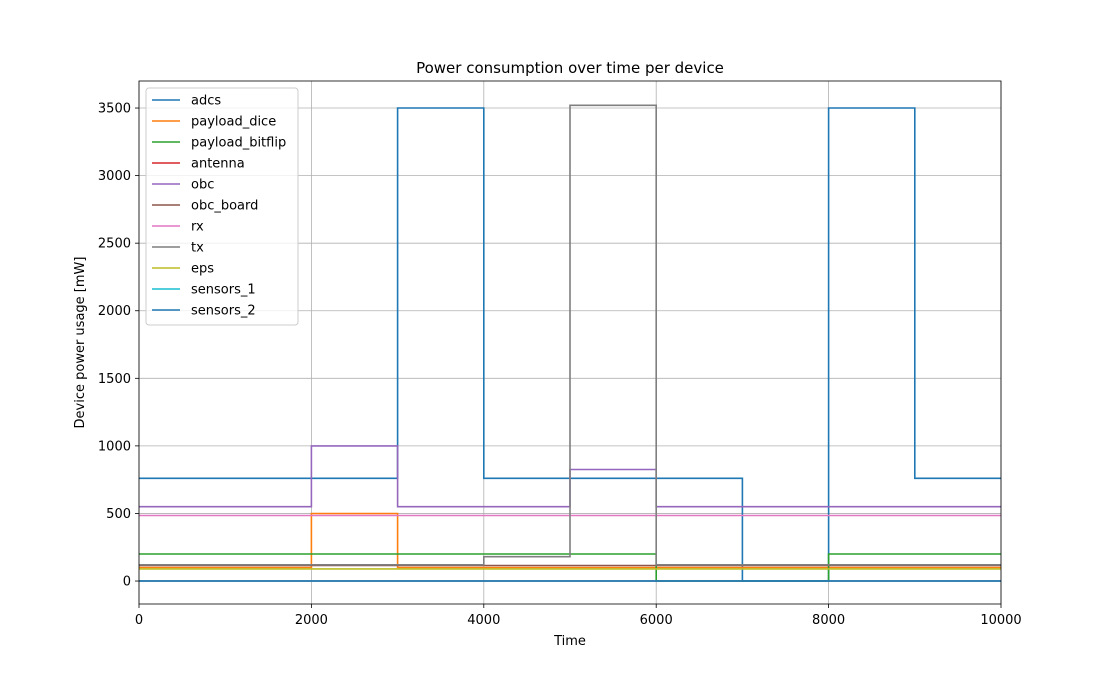 This screenshot has width=1112, height=679. Describe the element at coordinates (114, 176) in the screenshot. I see `y-tick-label: 3000` at that location.